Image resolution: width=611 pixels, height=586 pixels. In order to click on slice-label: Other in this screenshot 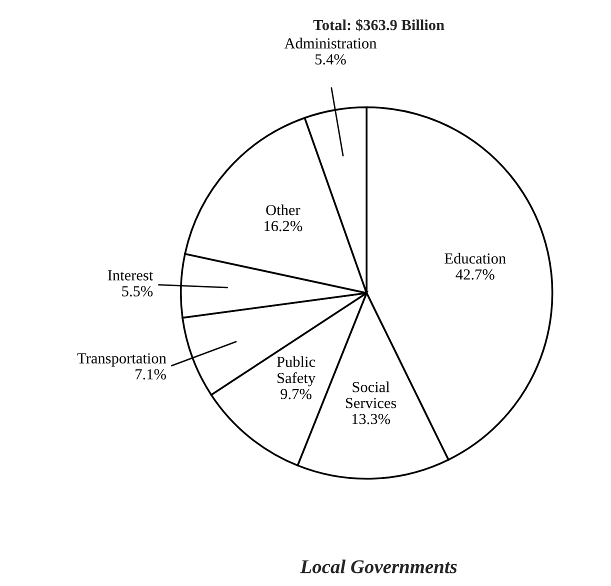, I will do `click(283, 210)`.